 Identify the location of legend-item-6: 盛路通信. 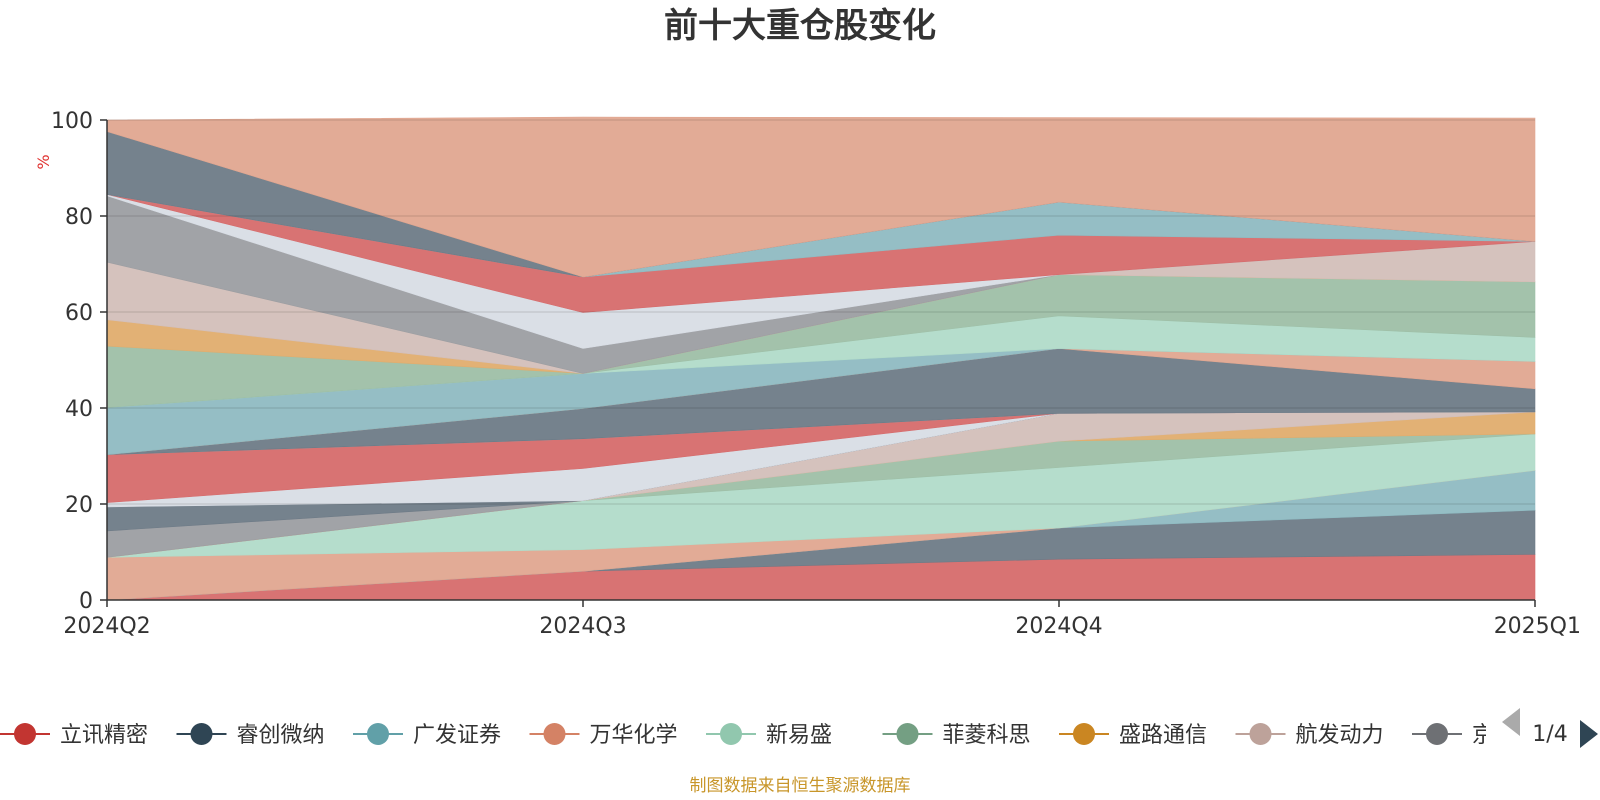
(1133, 735).